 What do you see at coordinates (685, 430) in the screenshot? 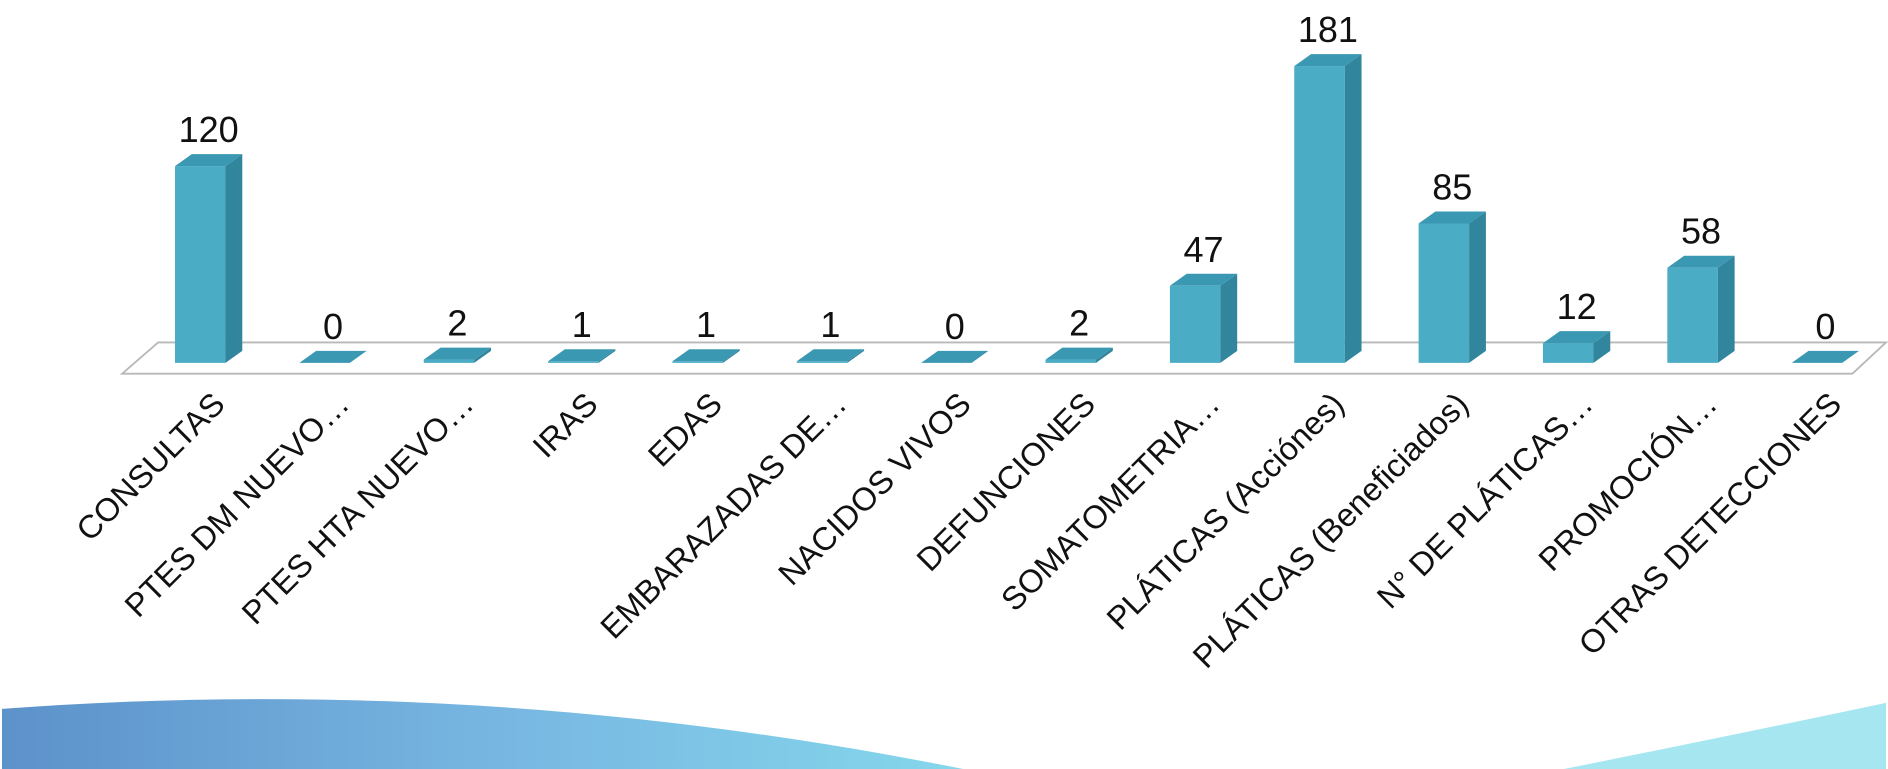
I see `x-tick-label: EDAS` at bounding box center [685, 430].